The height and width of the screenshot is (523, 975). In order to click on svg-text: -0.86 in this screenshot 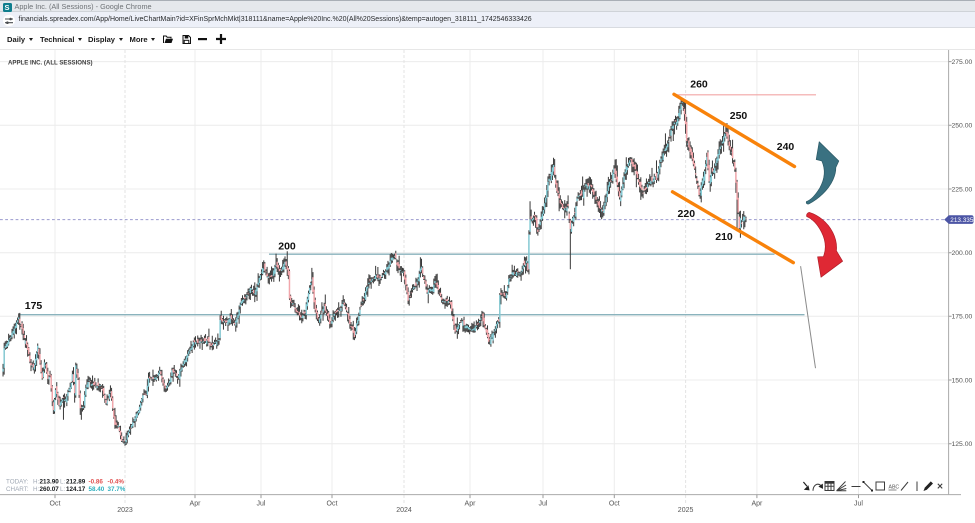, I will do `click(96, 482)`.